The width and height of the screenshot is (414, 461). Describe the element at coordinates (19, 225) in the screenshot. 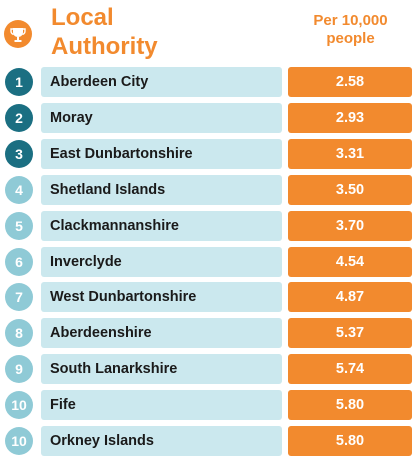

I see `rank-badge: 5` at that location.